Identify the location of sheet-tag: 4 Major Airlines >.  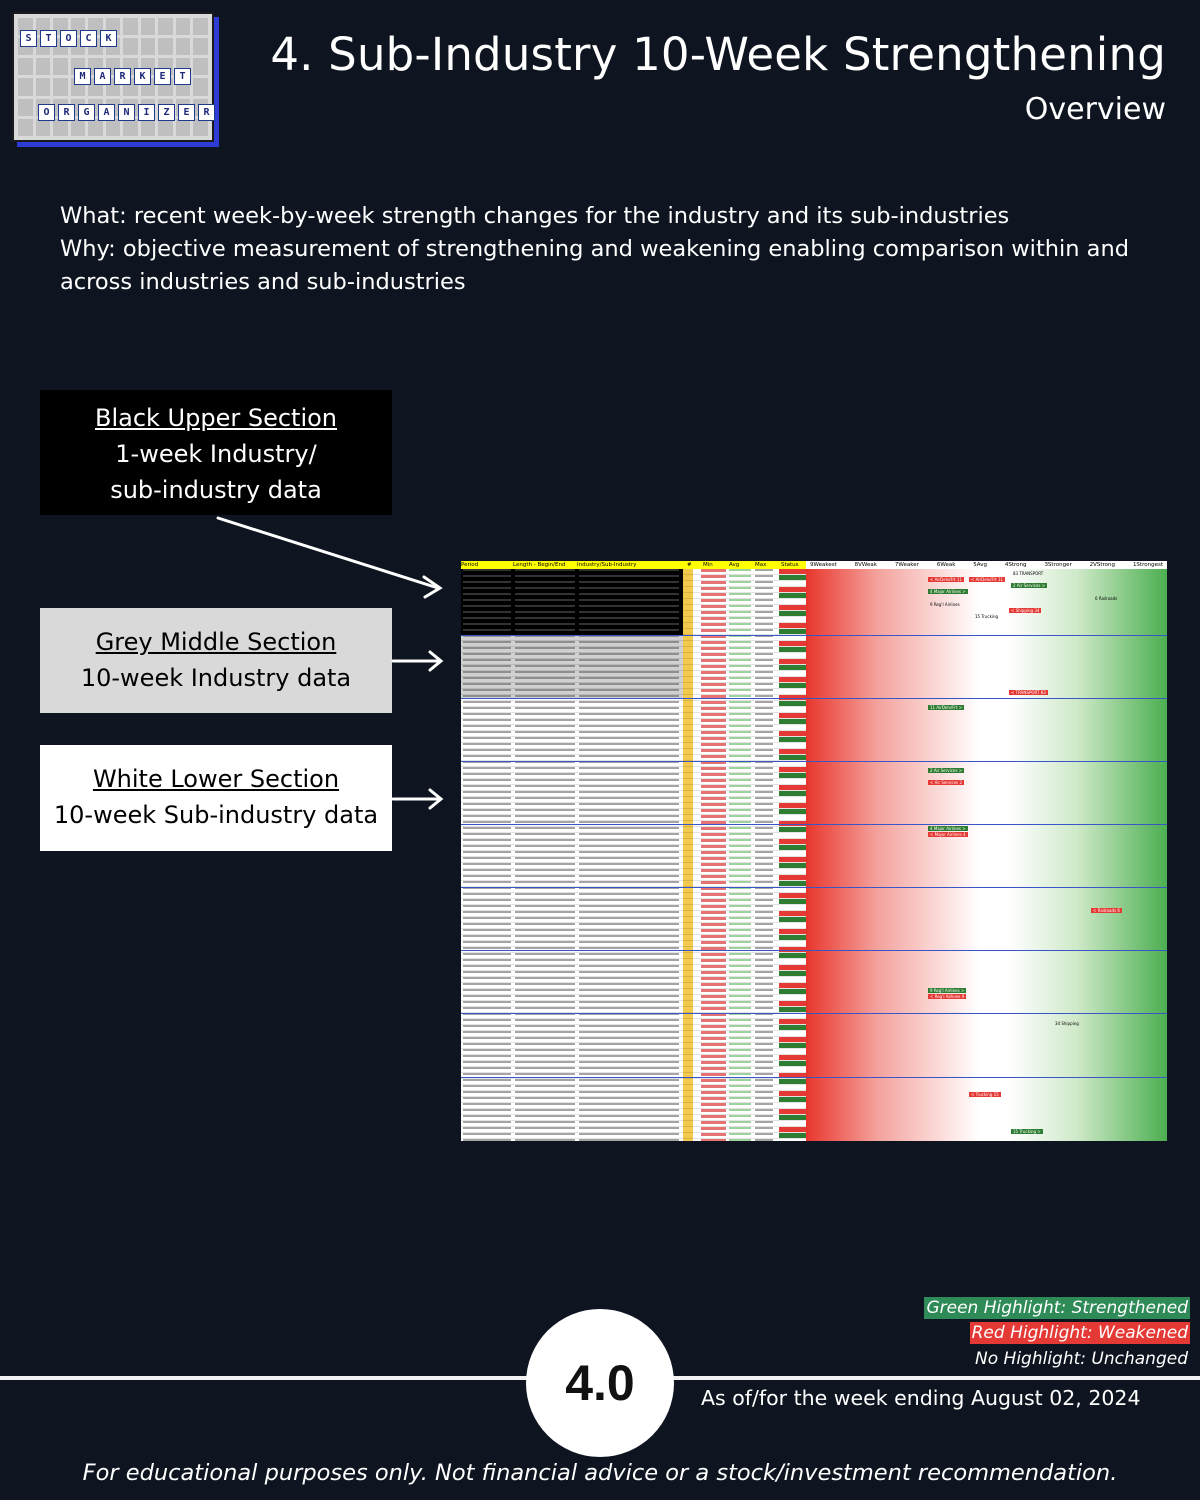
(948, 591).